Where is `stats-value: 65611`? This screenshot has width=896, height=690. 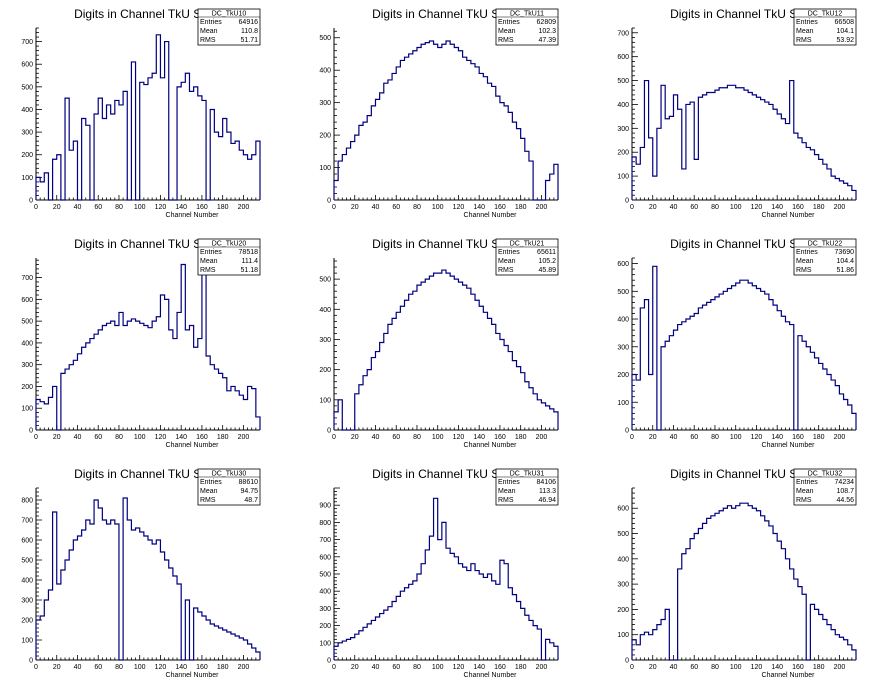 stats-value: 65611 is located at coordinates (546, 252).